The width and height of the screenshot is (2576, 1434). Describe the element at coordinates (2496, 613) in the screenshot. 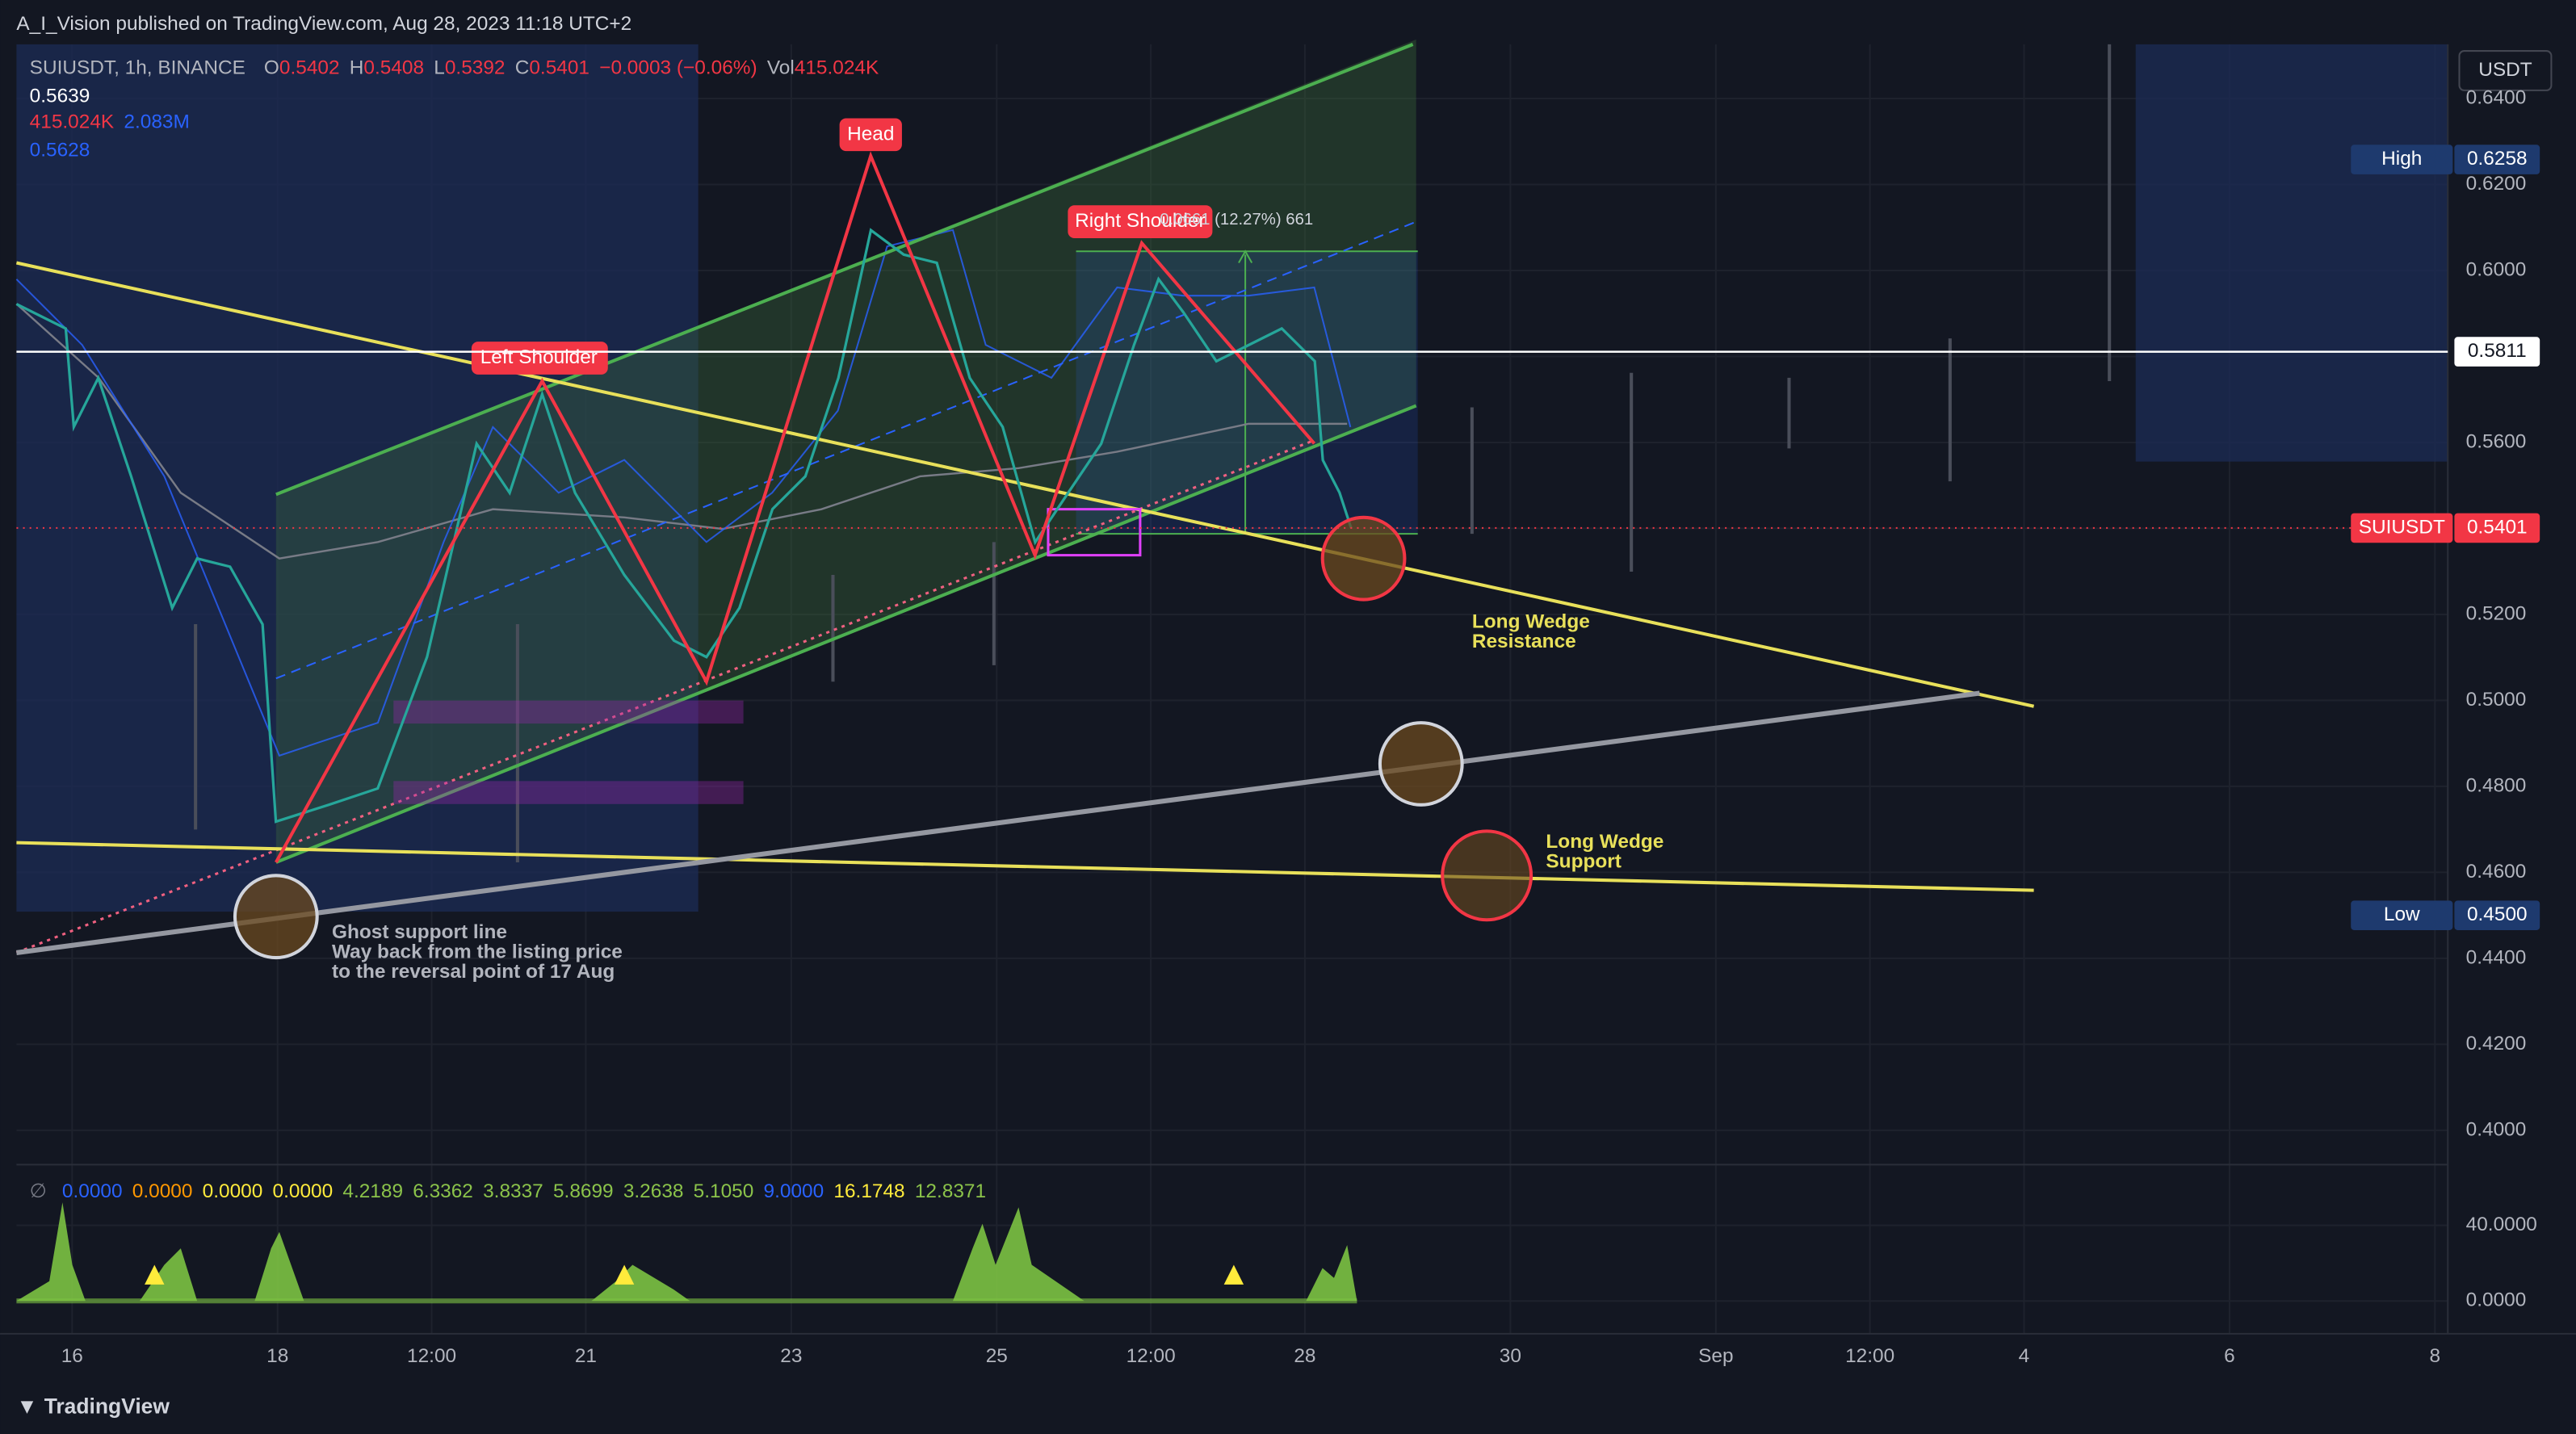

I see `y-tick-label: 0.5200` at that location.